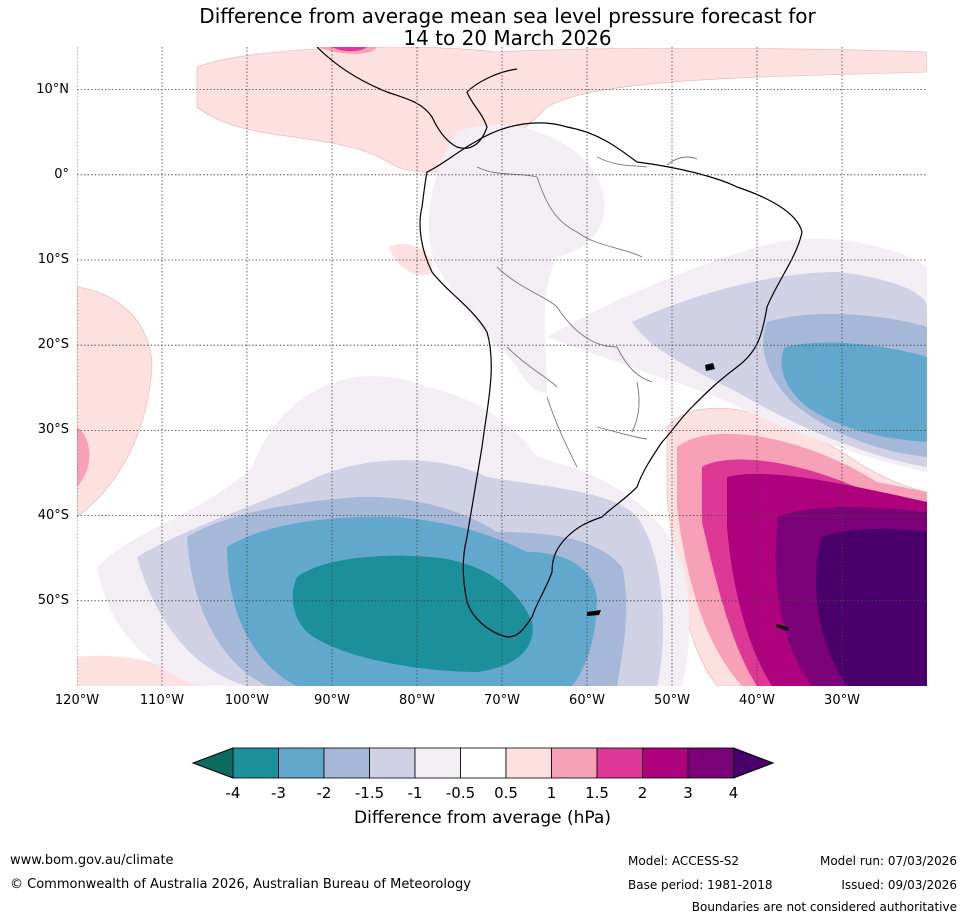 This screenshot has width=965, height=919. Describe the element at coordinates (754, 763) in the screenshot. I see `colorbar-arrow-high` at that location.